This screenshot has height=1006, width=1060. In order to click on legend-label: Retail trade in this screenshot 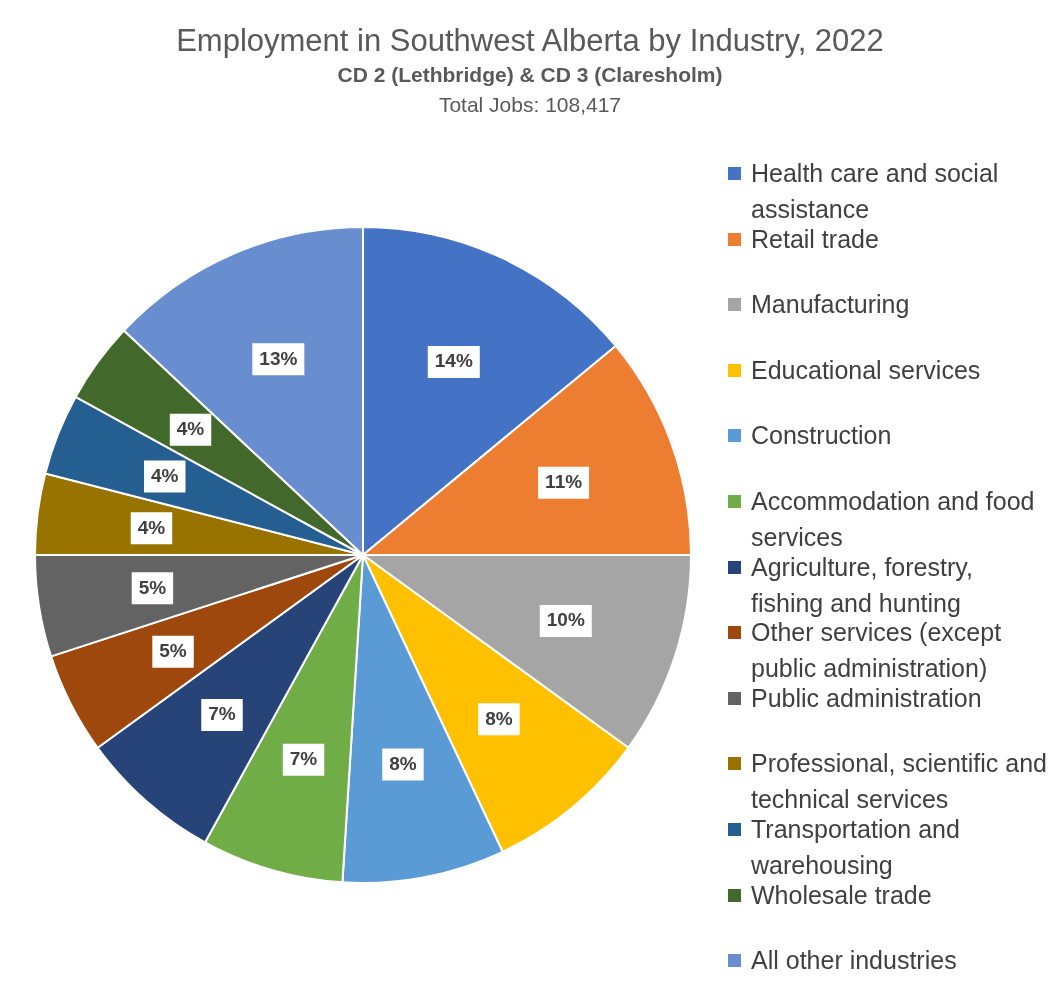, I will do `click(815, 238)`.